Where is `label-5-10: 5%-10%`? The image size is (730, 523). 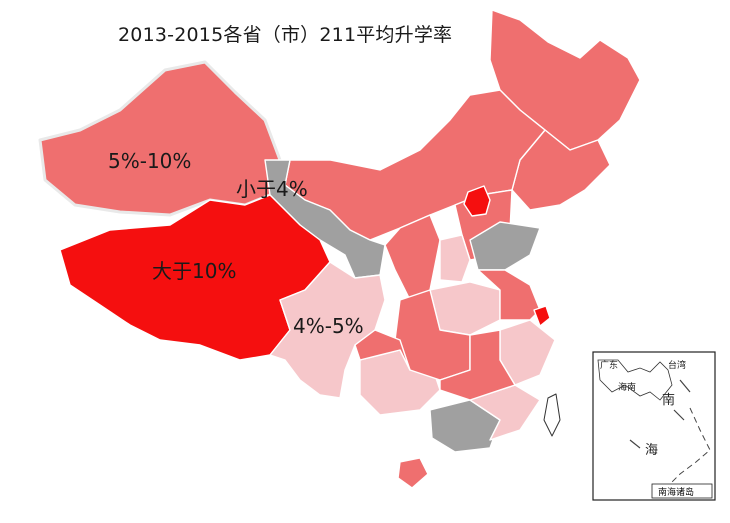
label-5-10: 5%-10% is located at coordinates (149, 161).